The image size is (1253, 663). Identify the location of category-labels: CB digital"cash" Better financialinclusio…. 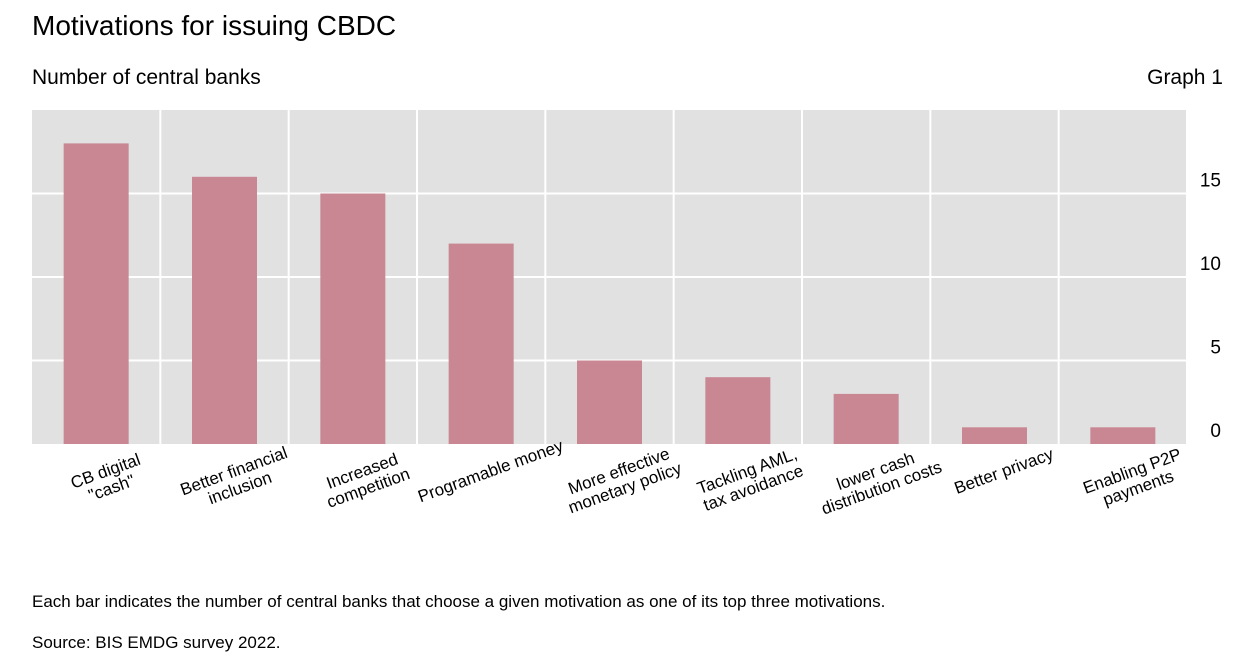
(629, 477).